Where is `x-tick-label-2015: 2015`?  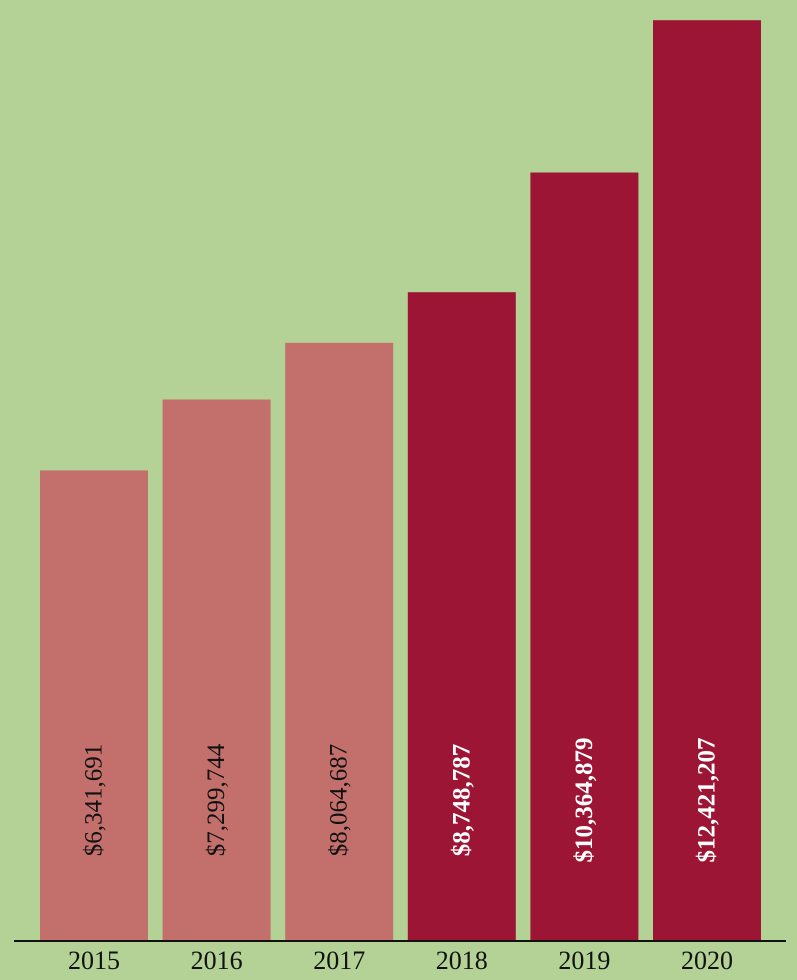 x-tick-label-2015: 2015 is located at coordinates (94, 960).